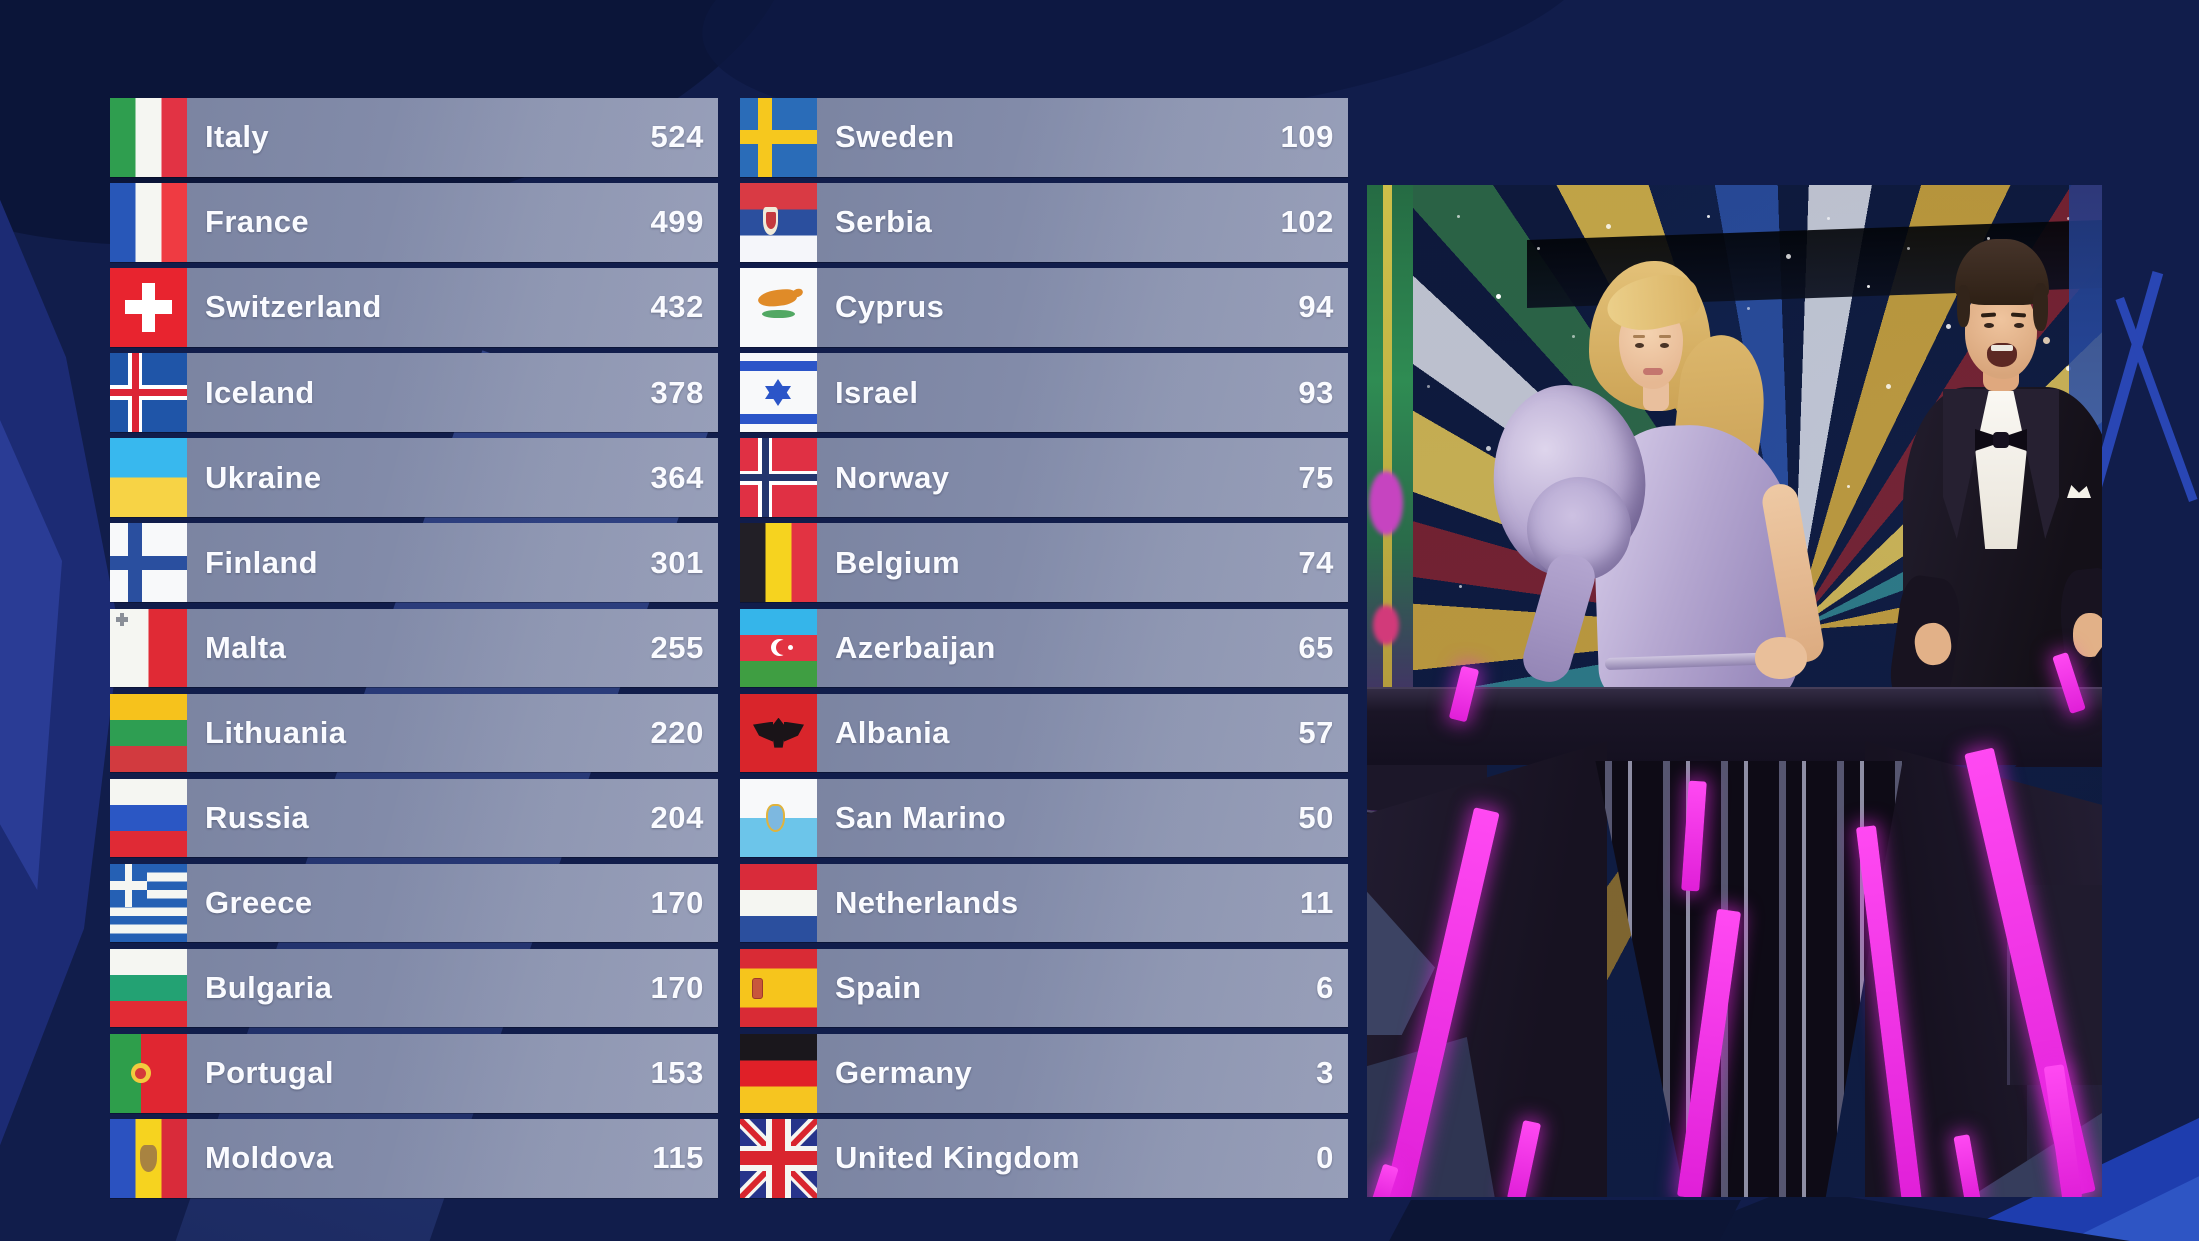 This screenshot has width=2199, height=1241. What do you see at coordinates (890, 307) in the screenshot?
I see `country-name: Cyprus` at bounding box center [890, 307].